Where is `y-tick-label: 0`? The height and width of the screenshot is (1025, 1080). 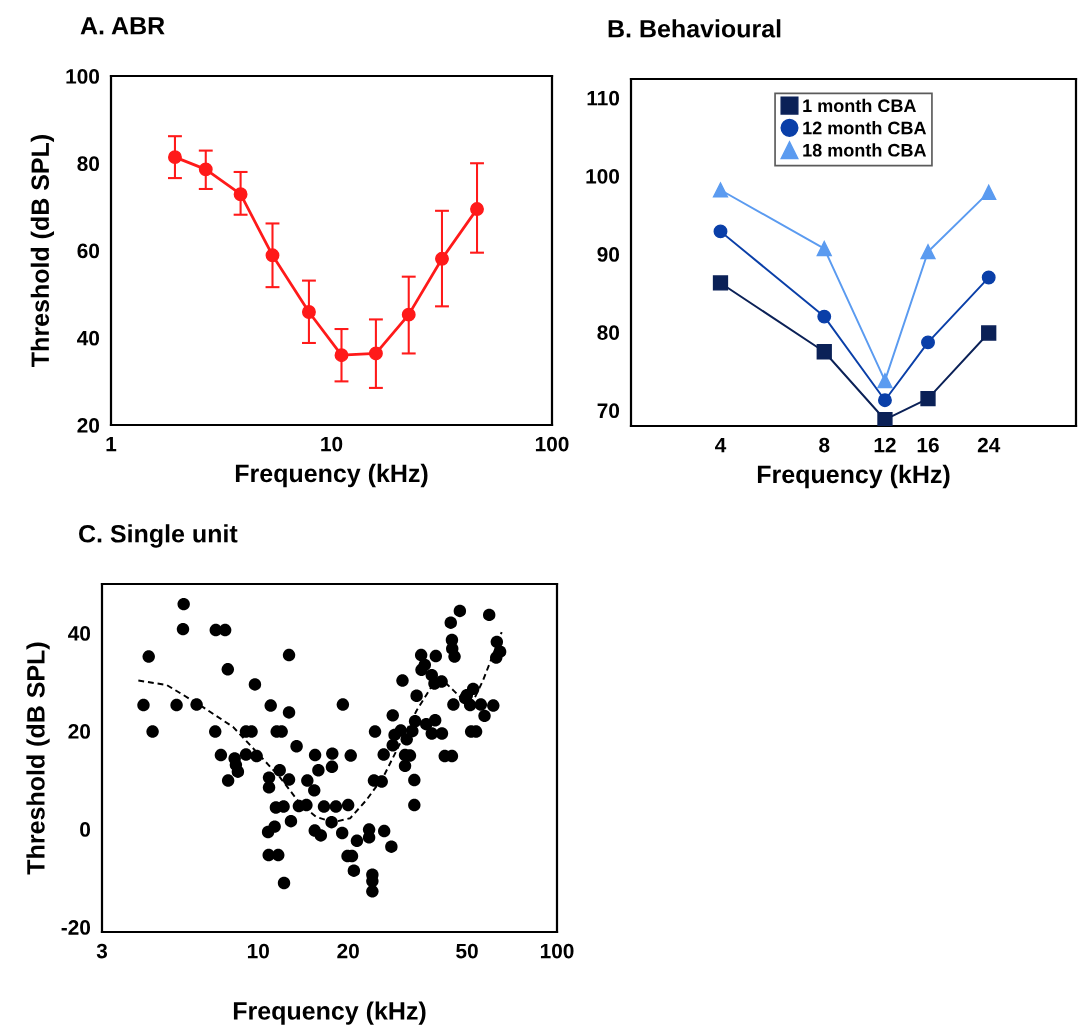
y-tick-label: 0 is located at coordinates (85, 829).